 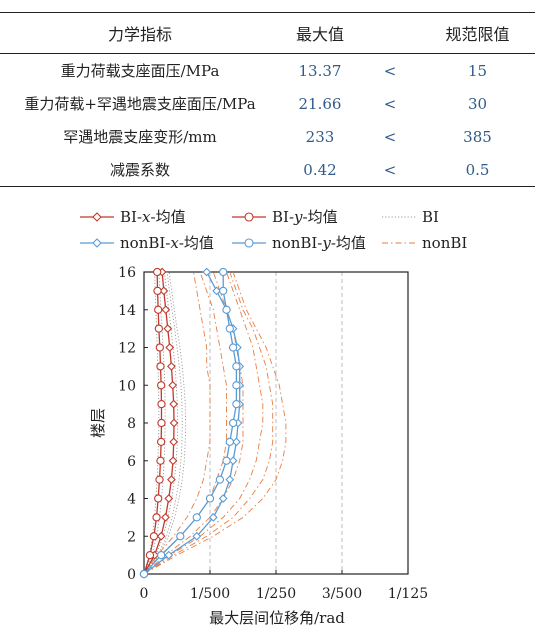 I want to click on legend-item: nonBI-x-均值, so click(x=147, y=243).